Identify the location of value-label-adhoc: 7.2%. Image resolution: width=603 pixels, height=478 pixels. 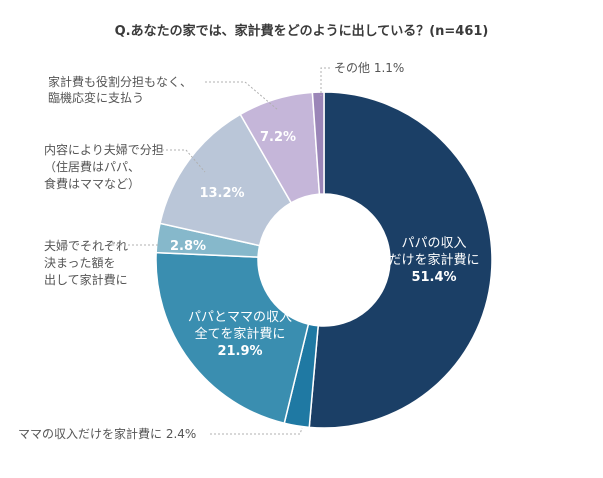
(278, 137).